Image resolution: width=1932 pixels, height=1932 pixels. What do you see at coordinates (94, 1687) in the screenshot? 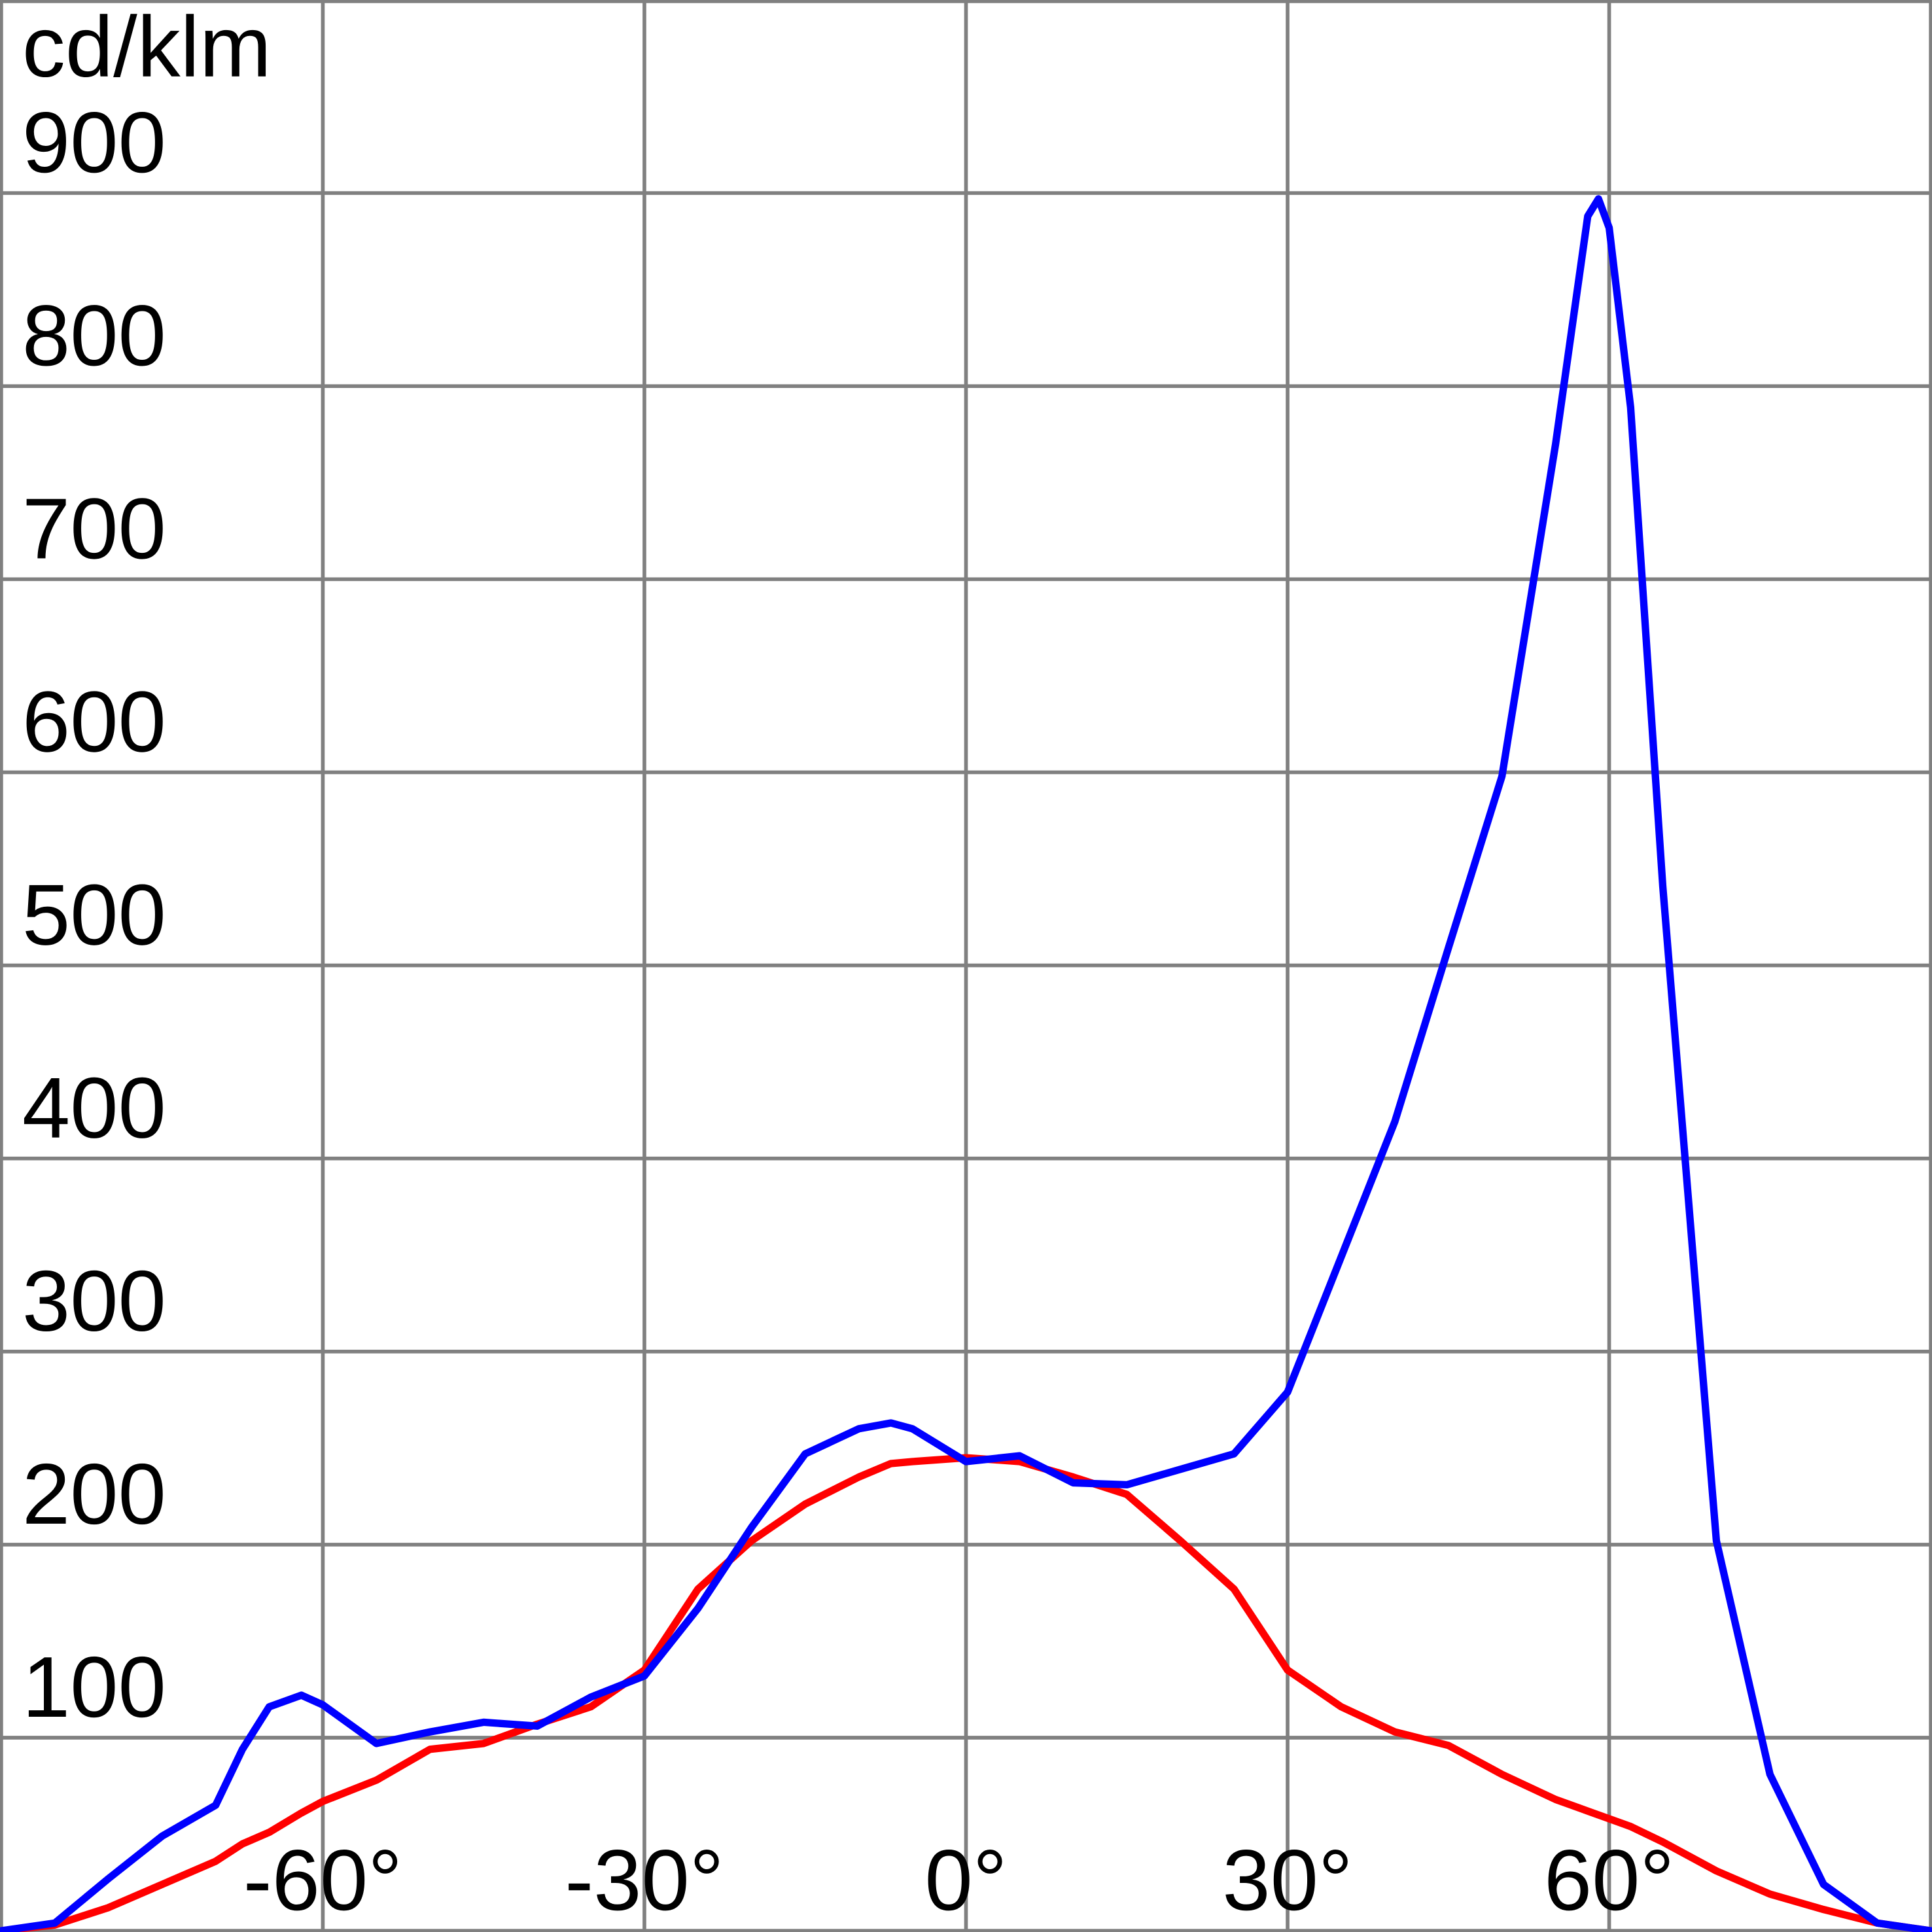
I see `y-tick-label: 100` at bounding box center [94, 1687].